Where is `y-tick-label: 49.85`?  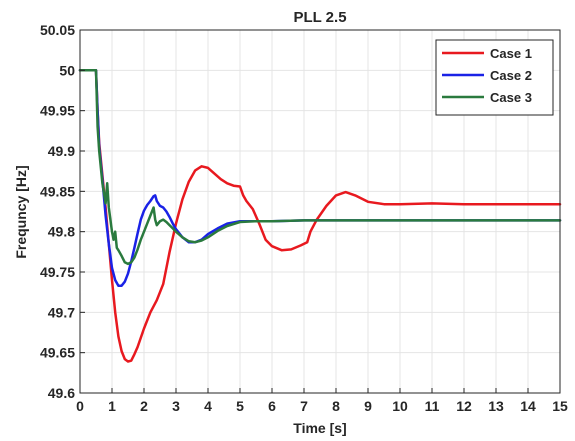
y-tick-label: 49.85 is located at coordinates (57, 191).